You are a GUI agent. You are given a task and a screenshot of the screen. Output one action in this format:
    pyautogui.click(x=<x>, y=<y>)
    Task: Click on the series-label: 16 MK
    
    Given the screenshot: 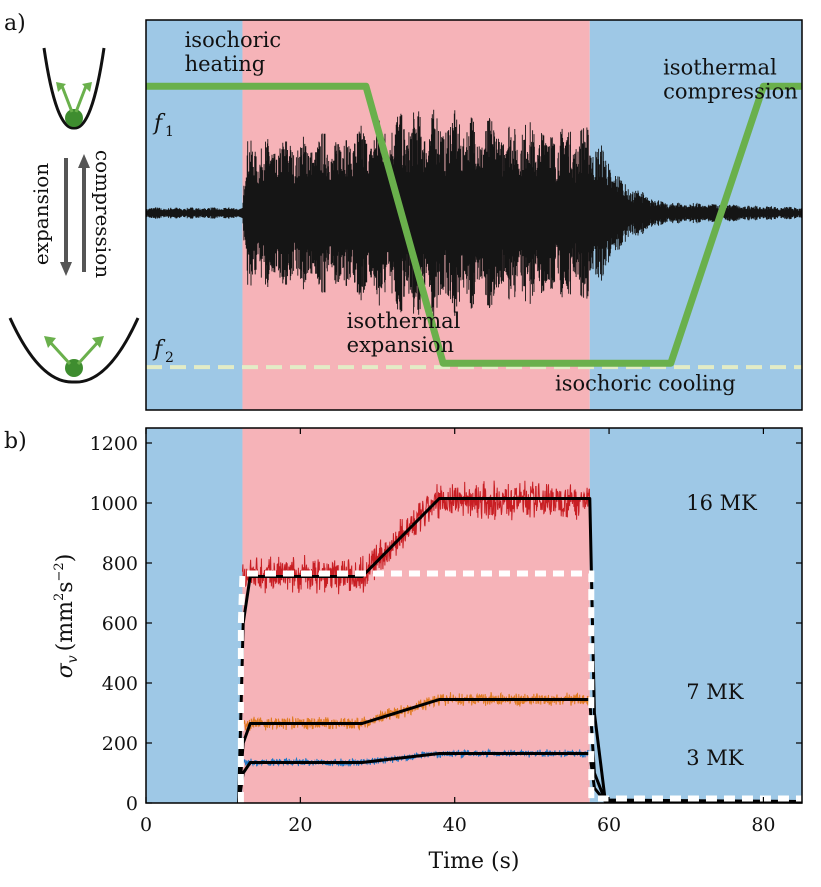 What is the action you would take?
    pyautogui.click(x=721, y=503)
    